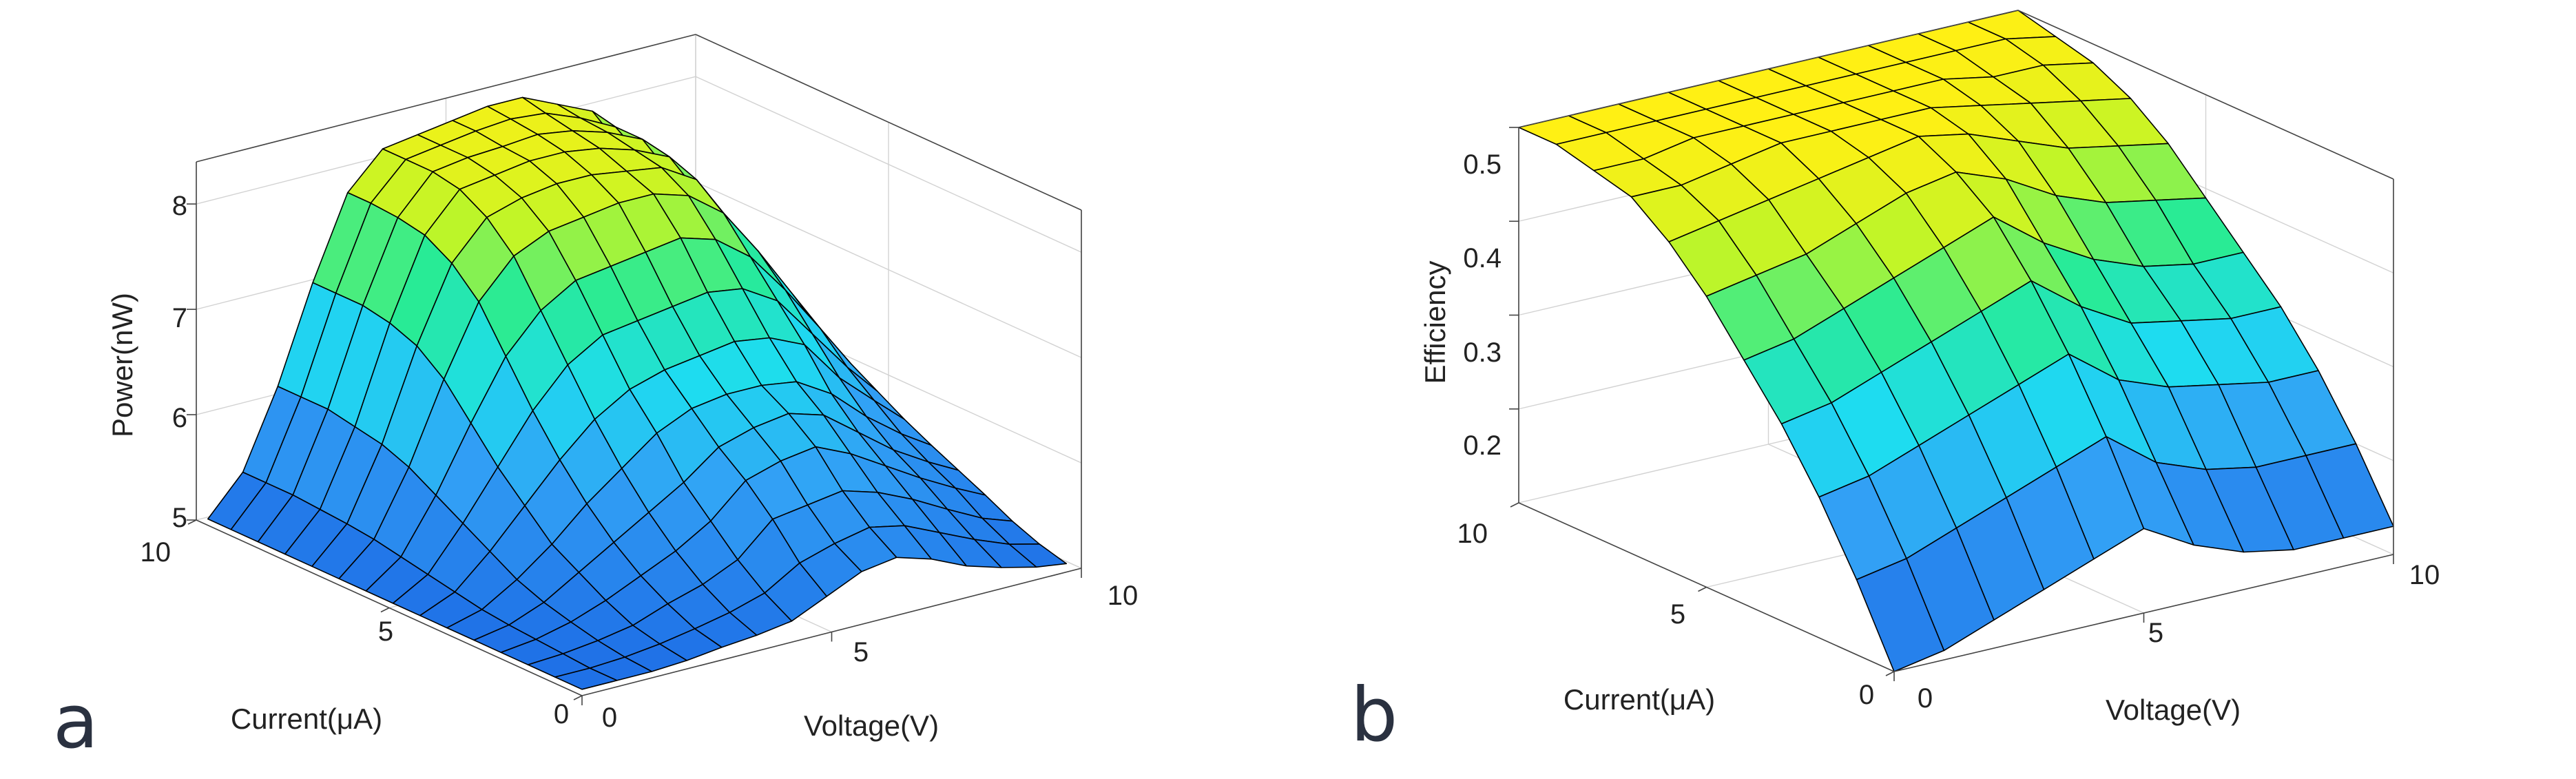  What do you see at coordinates (180, 518) in the screenshot?
I see `z-tick-label: 5` at bounding box center [180, 518].